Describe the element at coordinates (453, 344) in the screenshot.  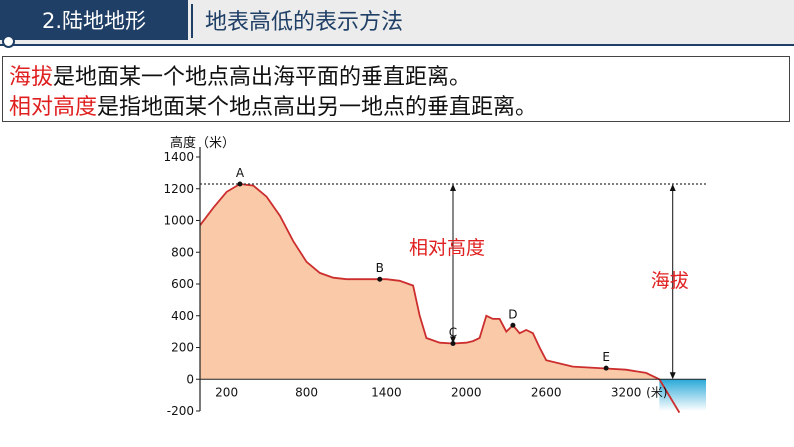
I see `point-marker-c` at that location.